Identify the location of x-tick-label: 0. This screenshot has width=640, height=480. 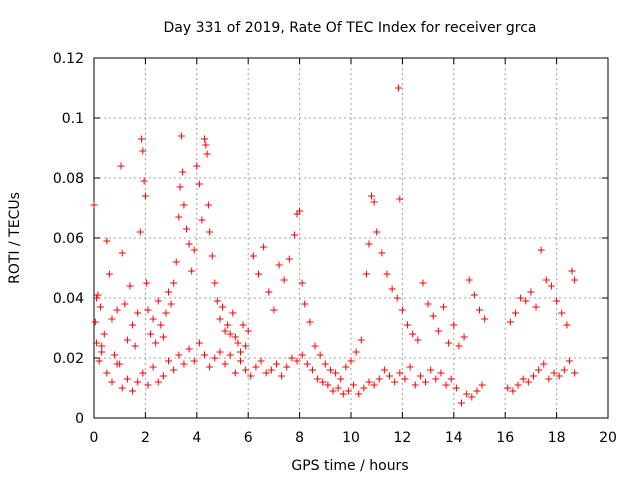
(94, 438).